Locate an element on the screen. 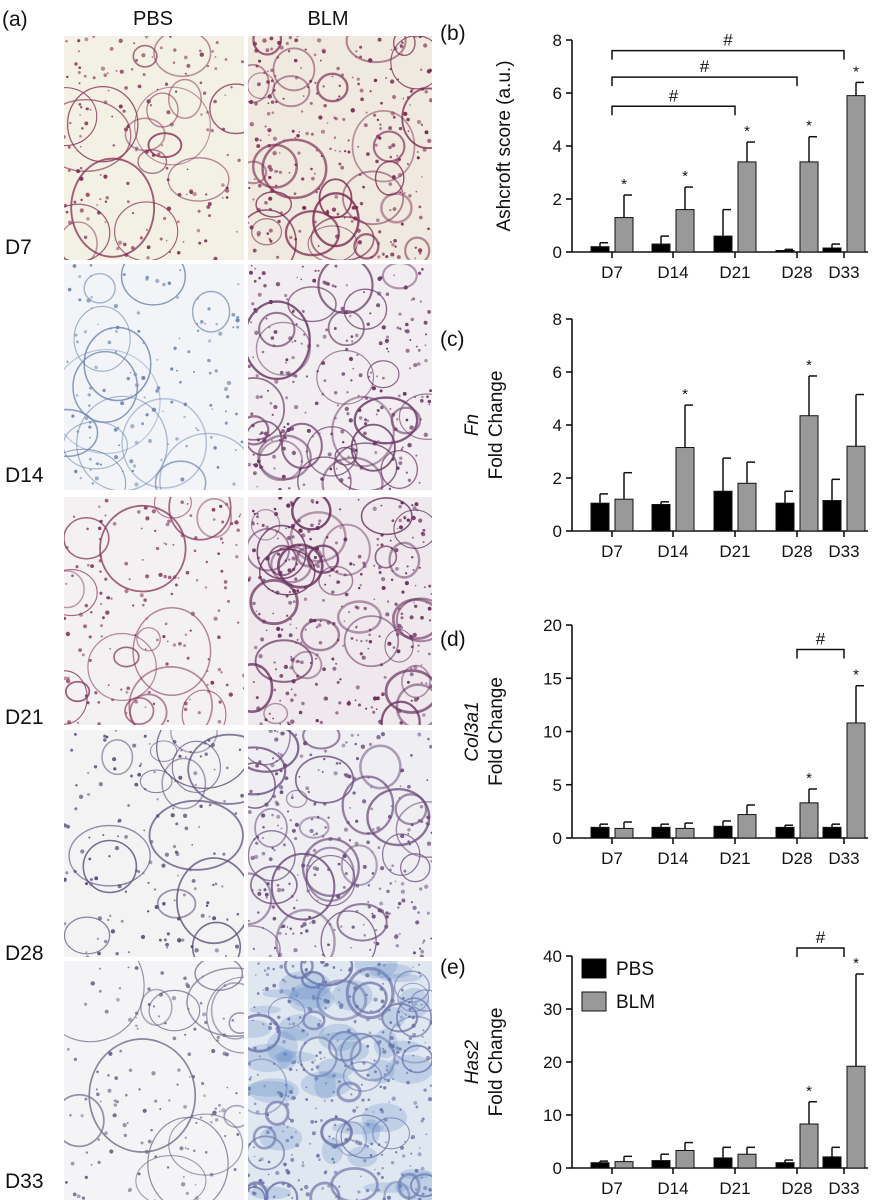  chart-2-bar-pbs-d28 is located at coordinates (785, 517).